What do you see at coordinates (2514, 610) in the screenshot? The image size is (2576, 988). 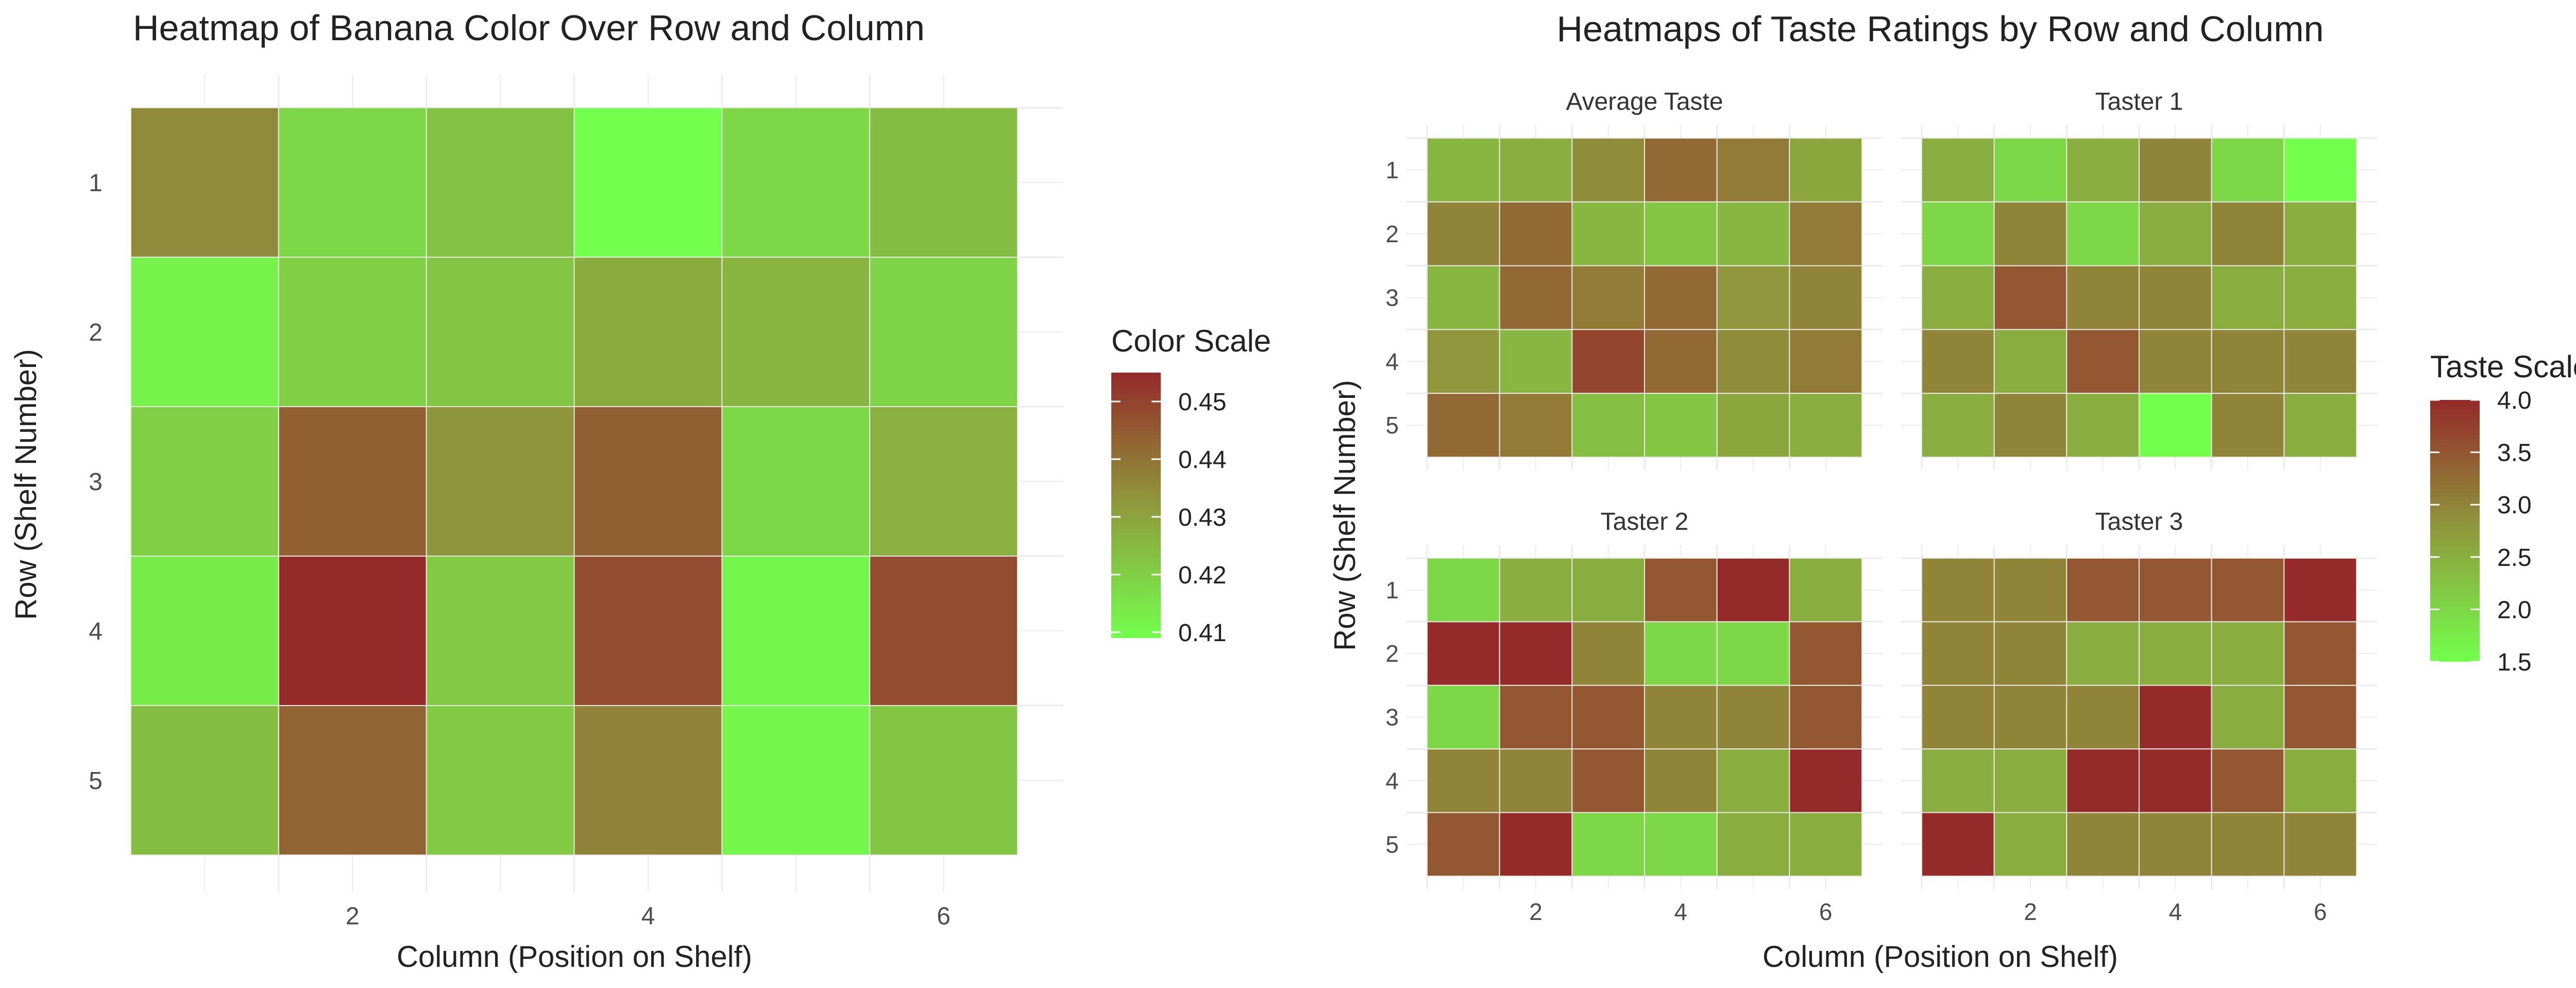 I see `taste-legend-tick-label: 2.0` at bounding box center [2514, 610].